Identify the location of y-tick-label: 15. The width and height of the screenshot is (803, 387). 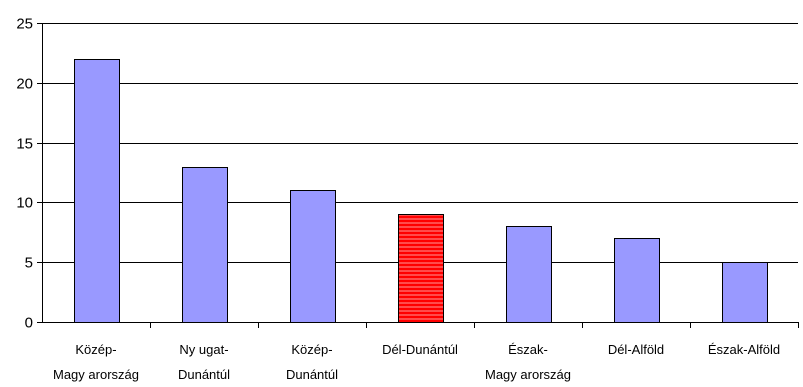
(24, 144).